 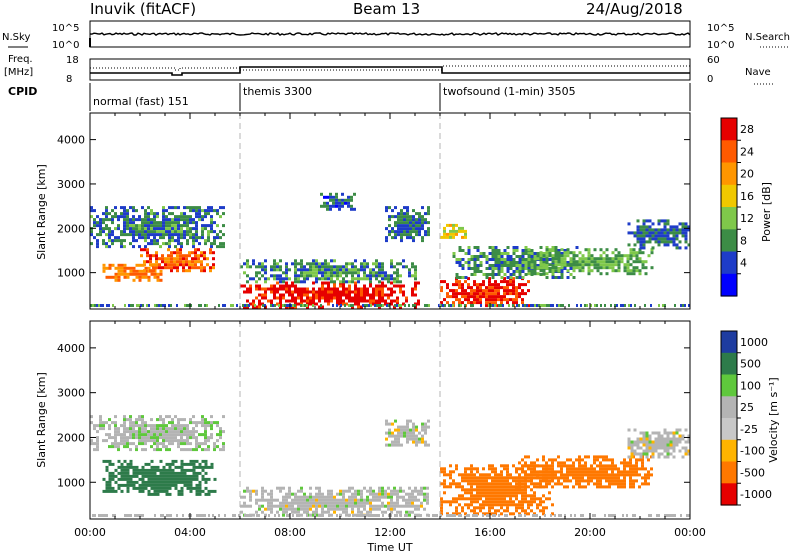 What do you see at coordinates (634, 9) in the screenshot?
I see `date-title: 24/Aug/2018` at bounding box center [634, 9].